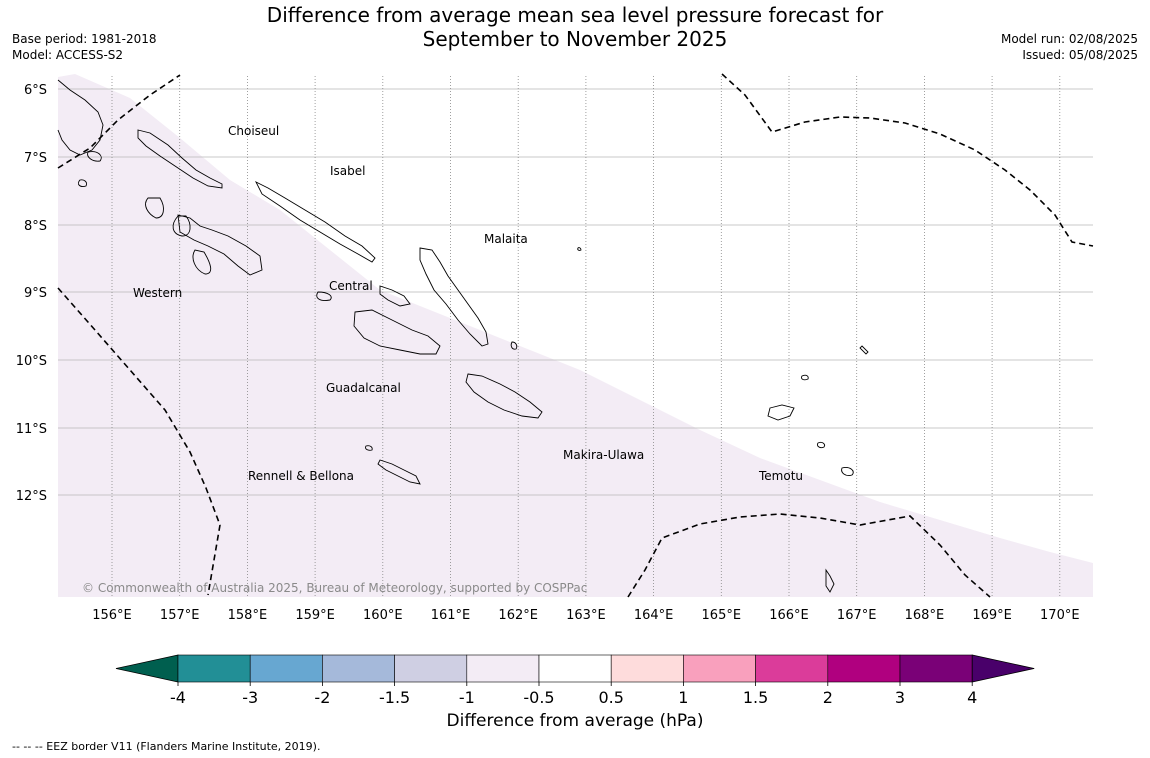 The image size is (1150, 758). What do you see at coordinates (369, 448) in the screenshot?
I see `bellona-island` at bounding box center [369, 448].